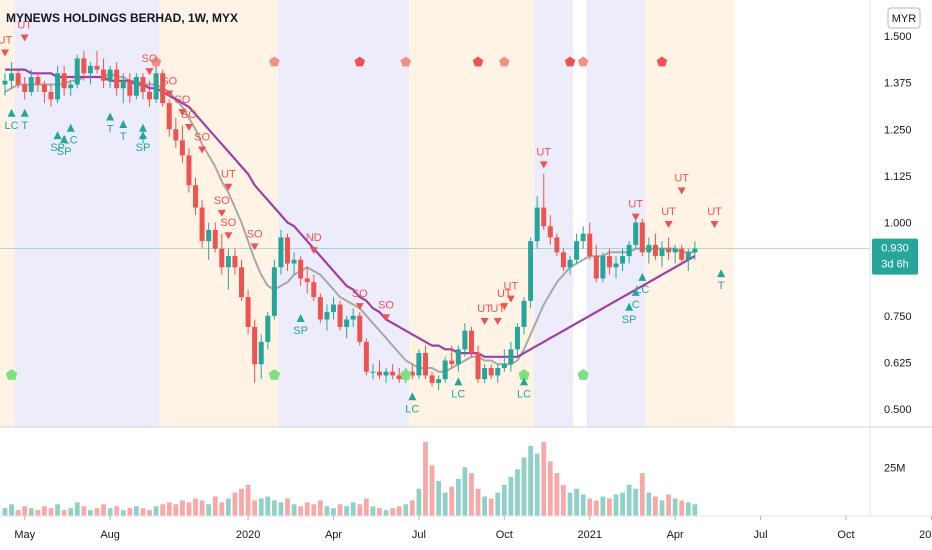  Describe the element at coordinates (497, 314) in the screenshot. I see `signal-sell: UT` at that location.